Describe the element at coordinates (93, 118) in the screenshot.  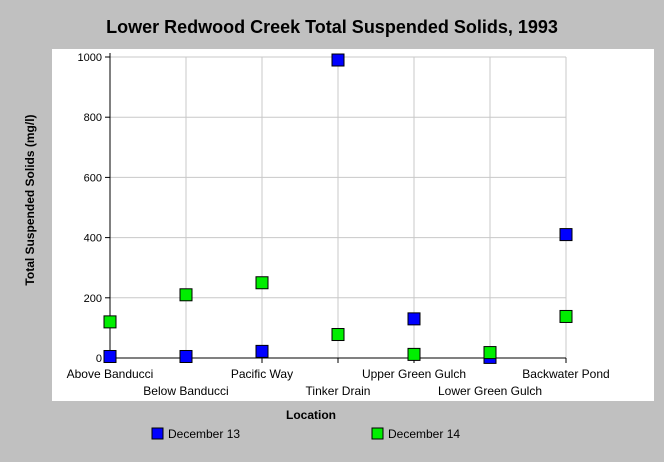
I see `y-tick-label: 800` at that location.